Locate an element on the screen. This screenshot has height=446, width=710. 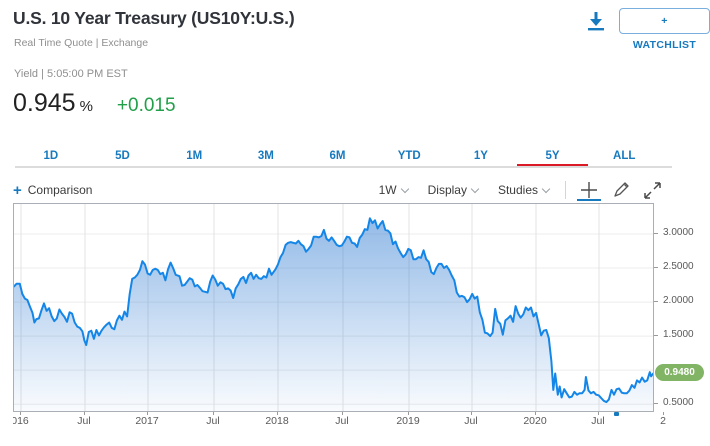
x-axis: 016 Jul 2017 Jul 2018 Jul 2019 Jul 2020 Jul 2 is located at coordinates (340, 420).